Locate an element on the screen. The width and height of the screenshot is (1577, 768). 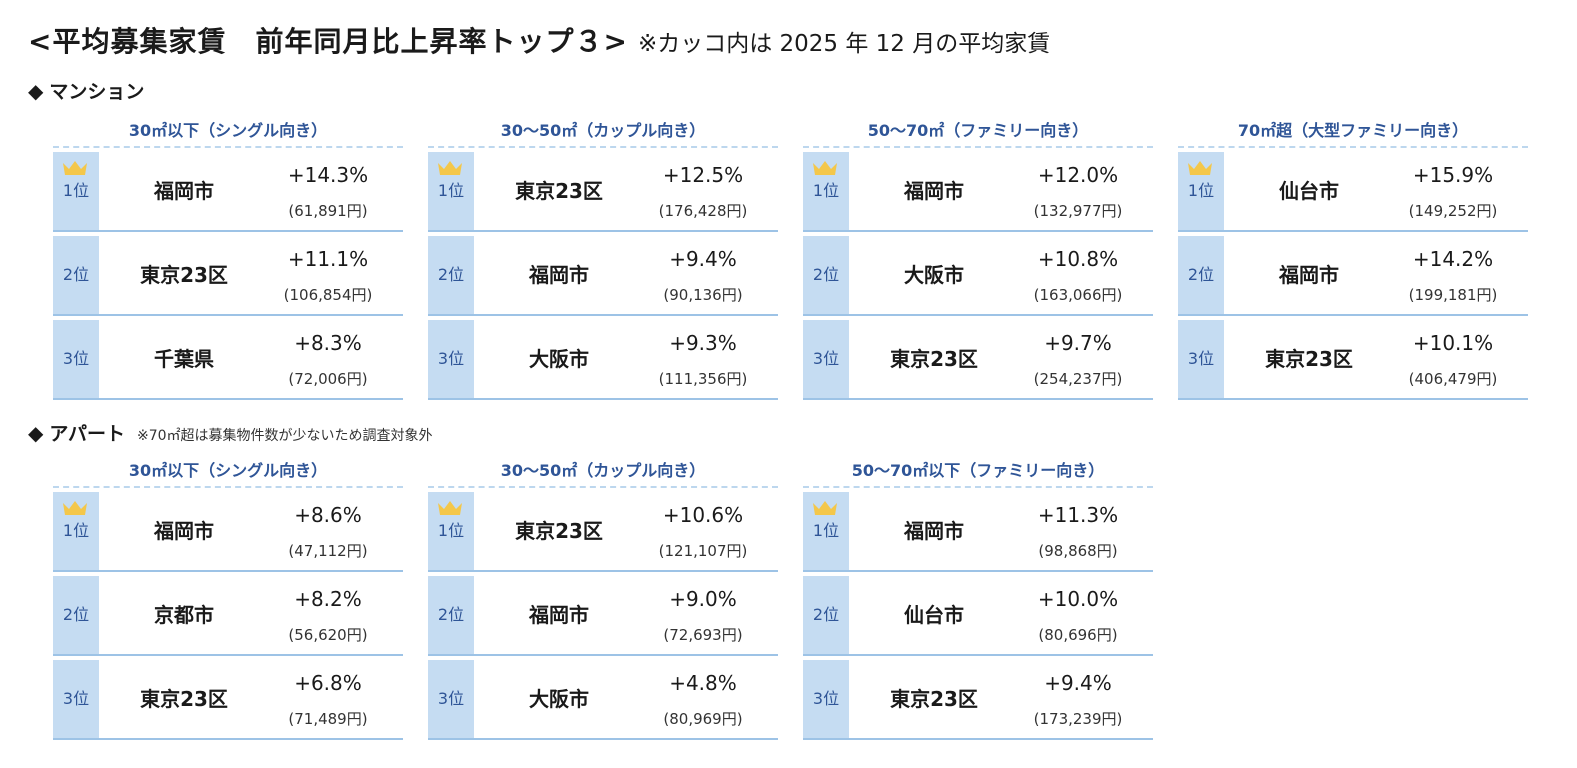
increase-rate: +11.1% is located at coordinates (328, 259).